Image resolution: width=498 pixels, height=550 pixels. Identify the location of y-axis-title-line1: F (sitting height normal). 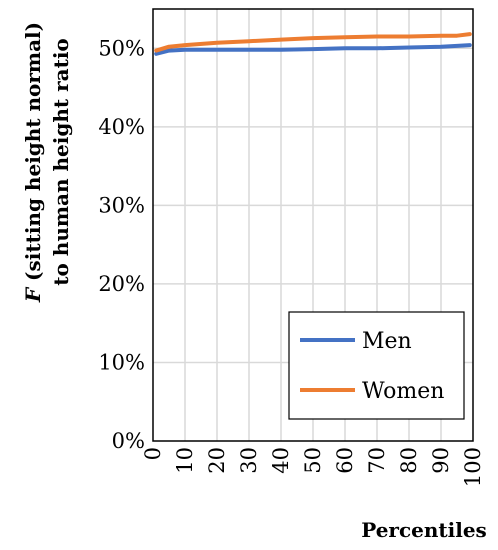
(33, 162).